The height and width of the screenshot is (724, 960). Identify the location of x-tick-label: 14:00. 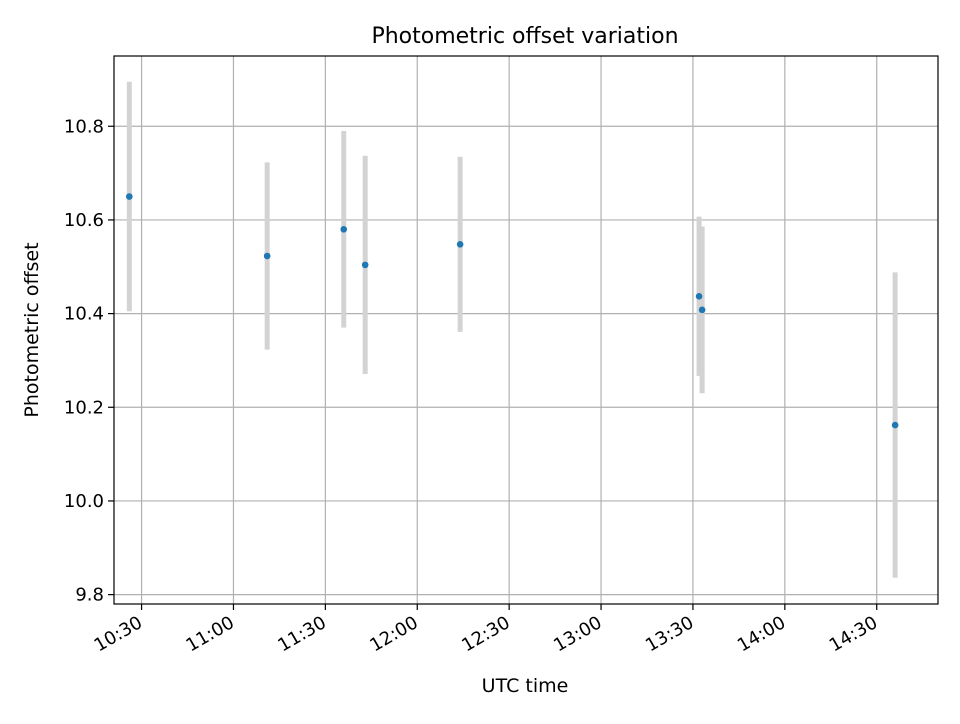
(761, 634).